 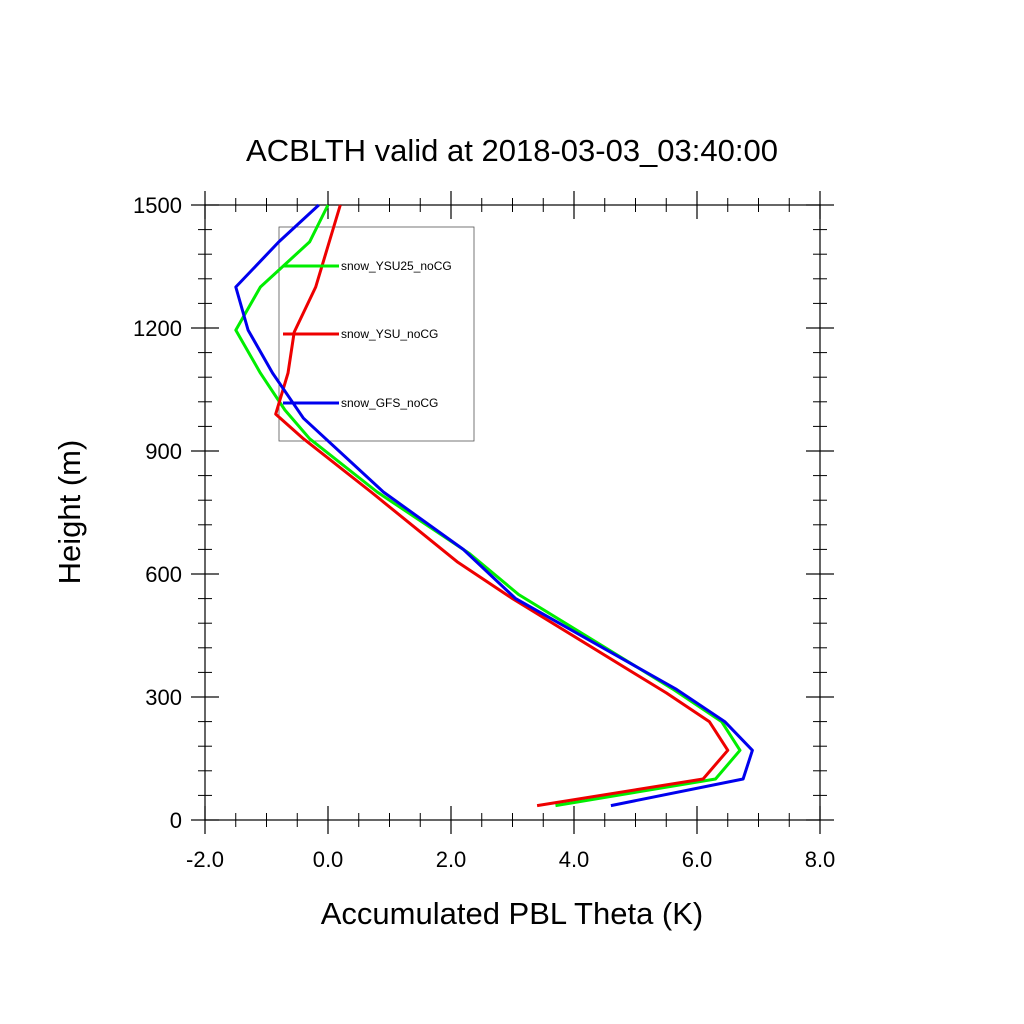 I want to click on y-axis-label: Height (m), so click(x=69, y=512).